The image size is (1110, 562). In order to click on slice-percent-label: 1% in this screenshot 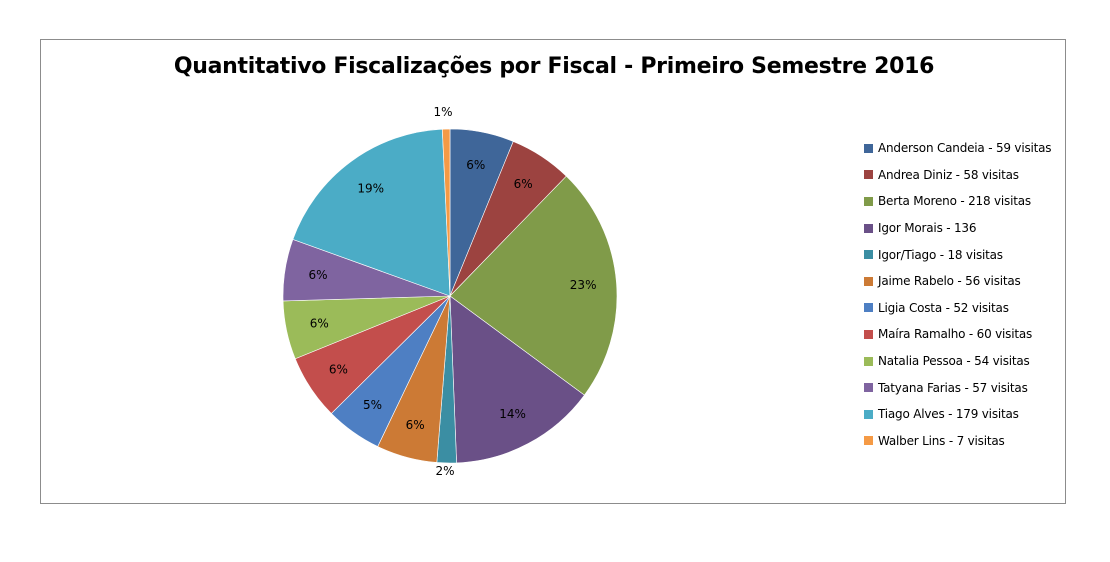, I will do `click(442, 112)`.